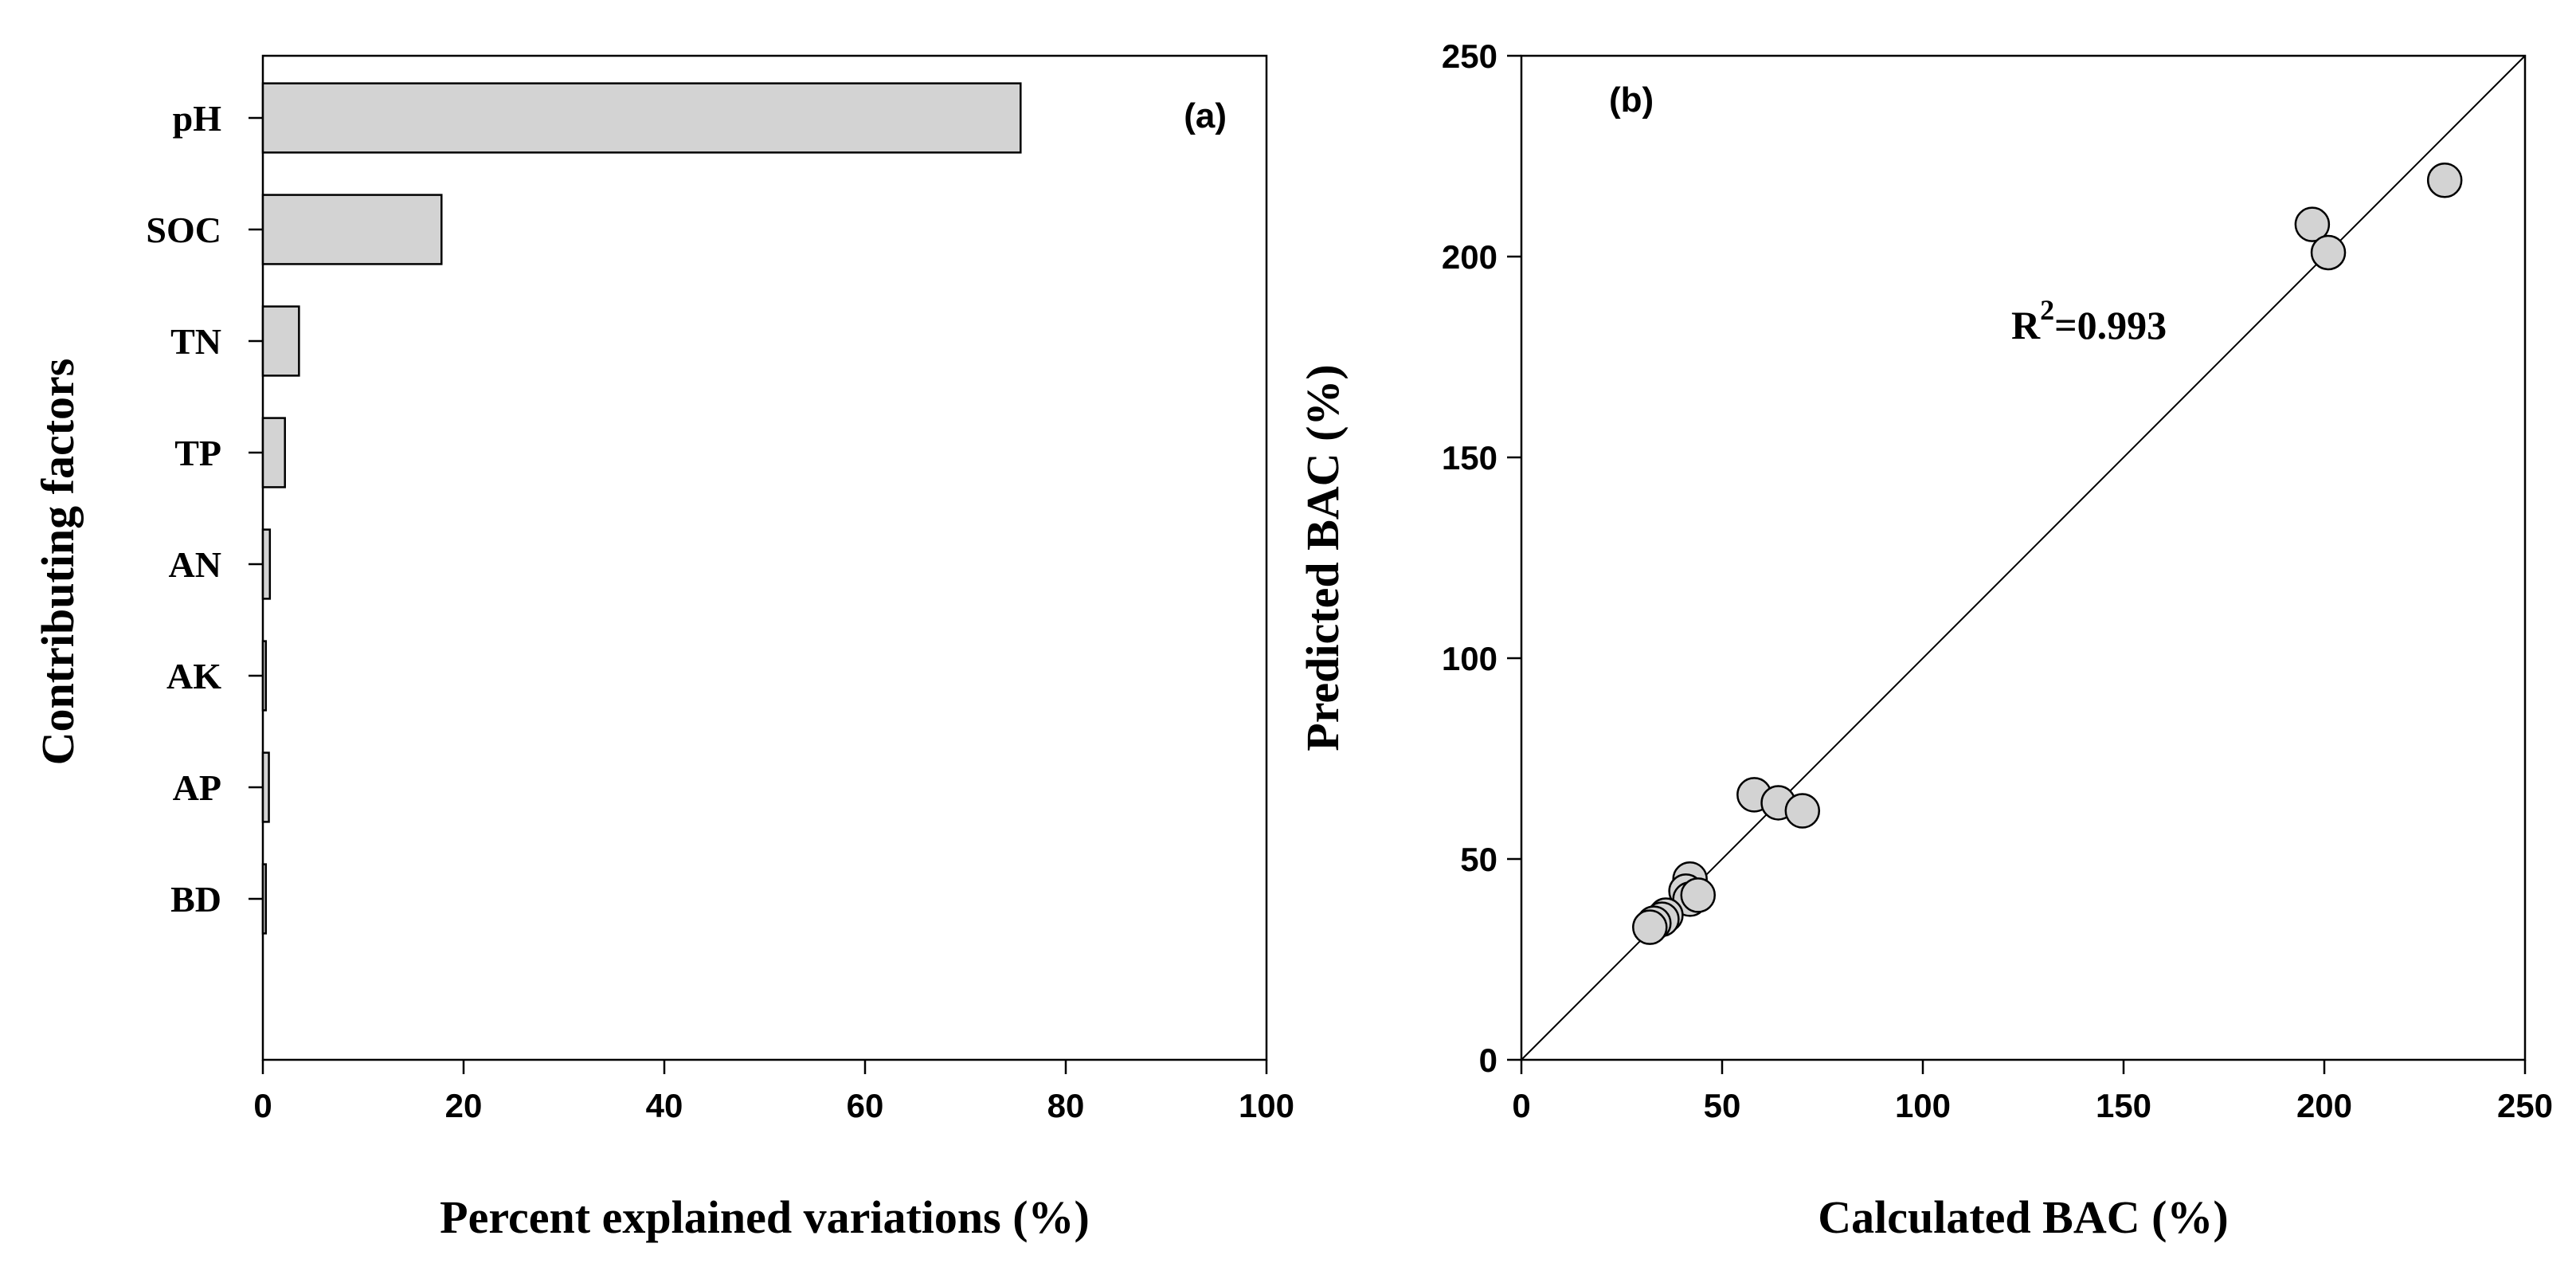 This screenshot has width=2576, height=1263. I want to click on category-label-tp: TP, so click(197, 453).